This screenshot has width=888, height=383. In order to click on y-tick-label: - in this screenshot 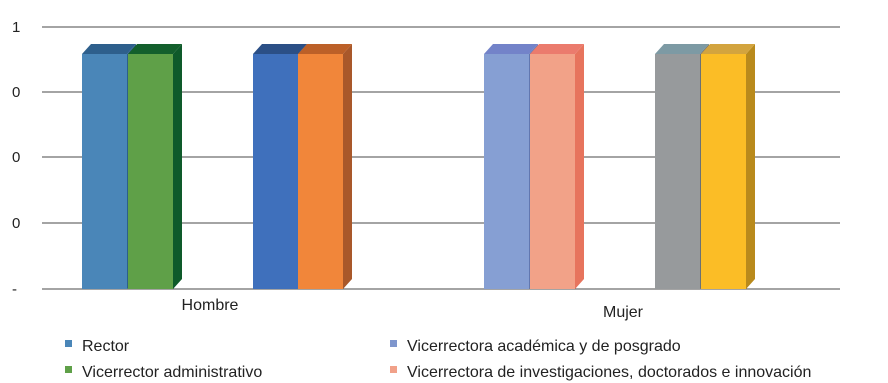, I will do `click(14, 289)`.